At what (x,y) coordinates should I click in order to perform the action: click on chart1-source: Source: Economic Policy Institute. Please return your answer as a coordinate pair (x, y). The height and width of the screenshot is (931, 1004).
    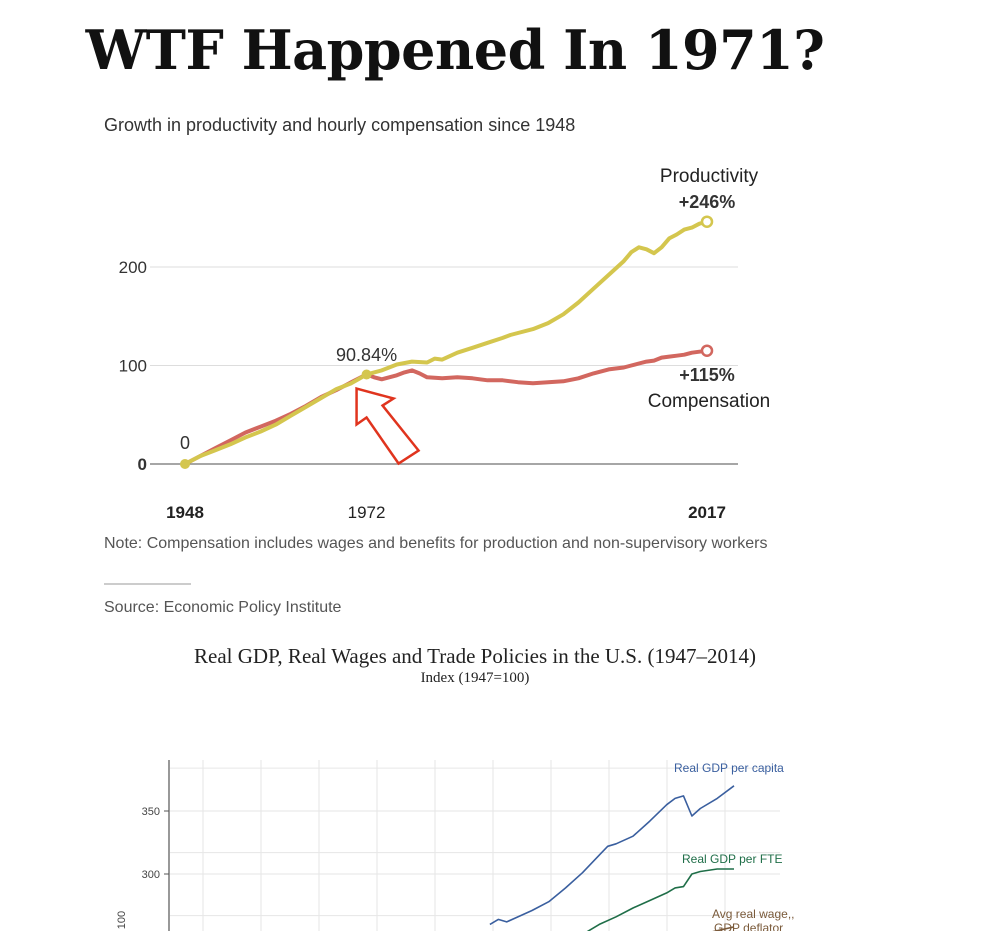
    Looking at the image, I should click on (223, 607).